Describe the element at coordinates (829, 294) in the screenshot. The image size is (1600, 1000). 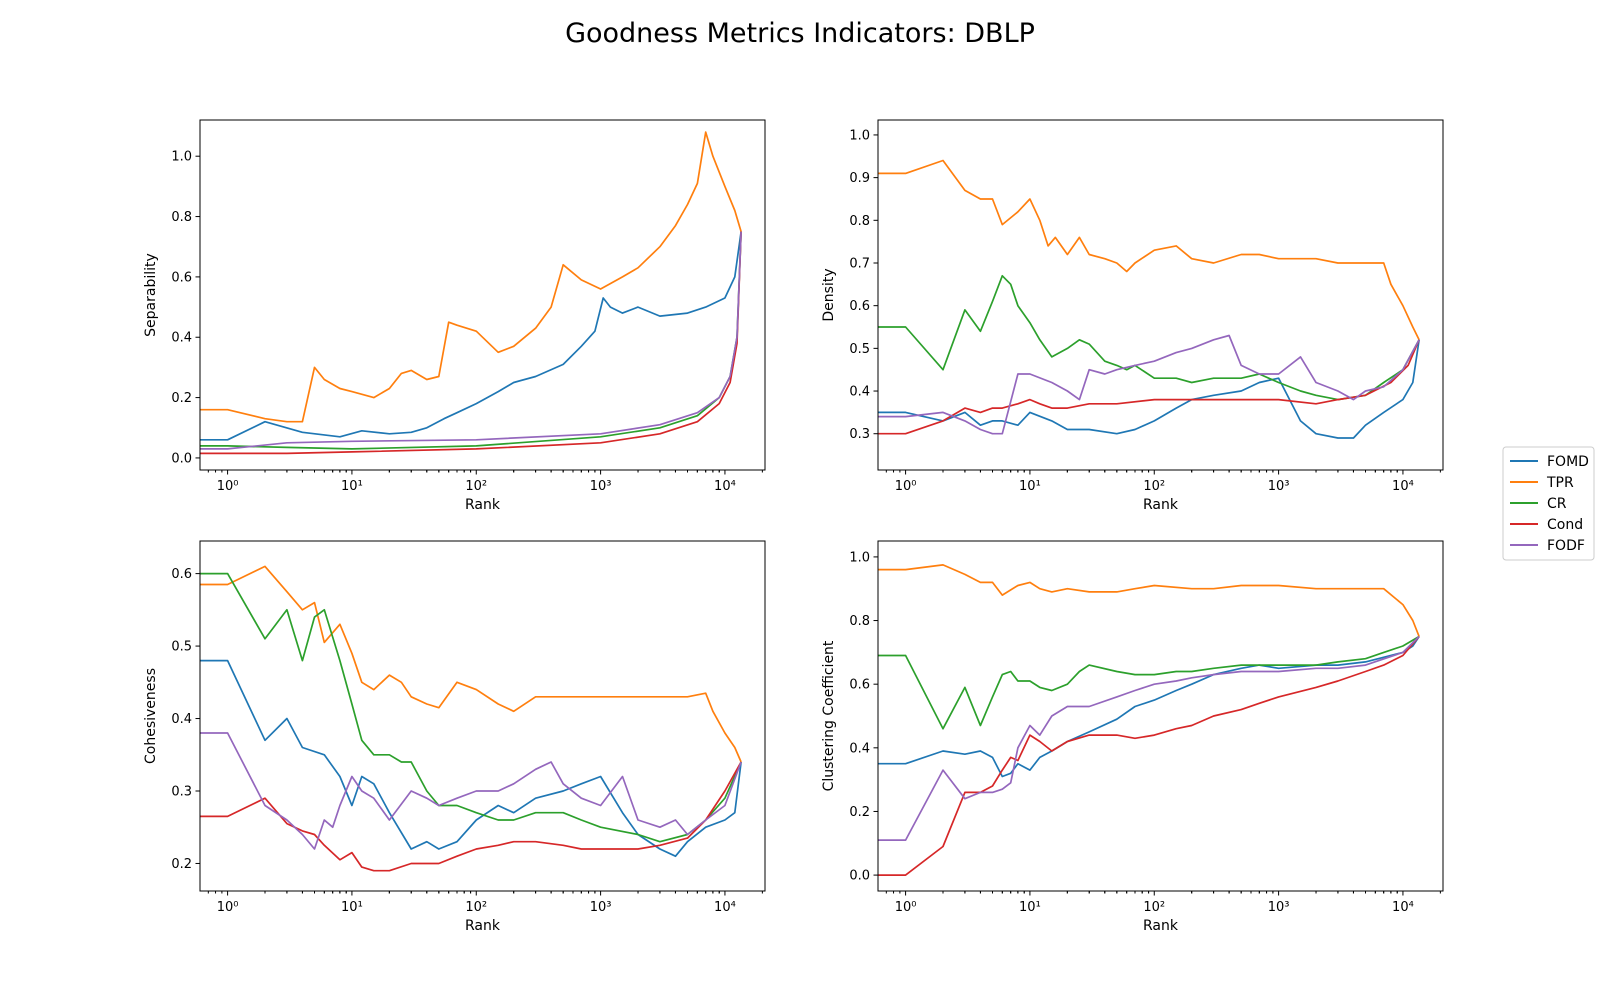
I see `y-axis-label: Density` at that location.